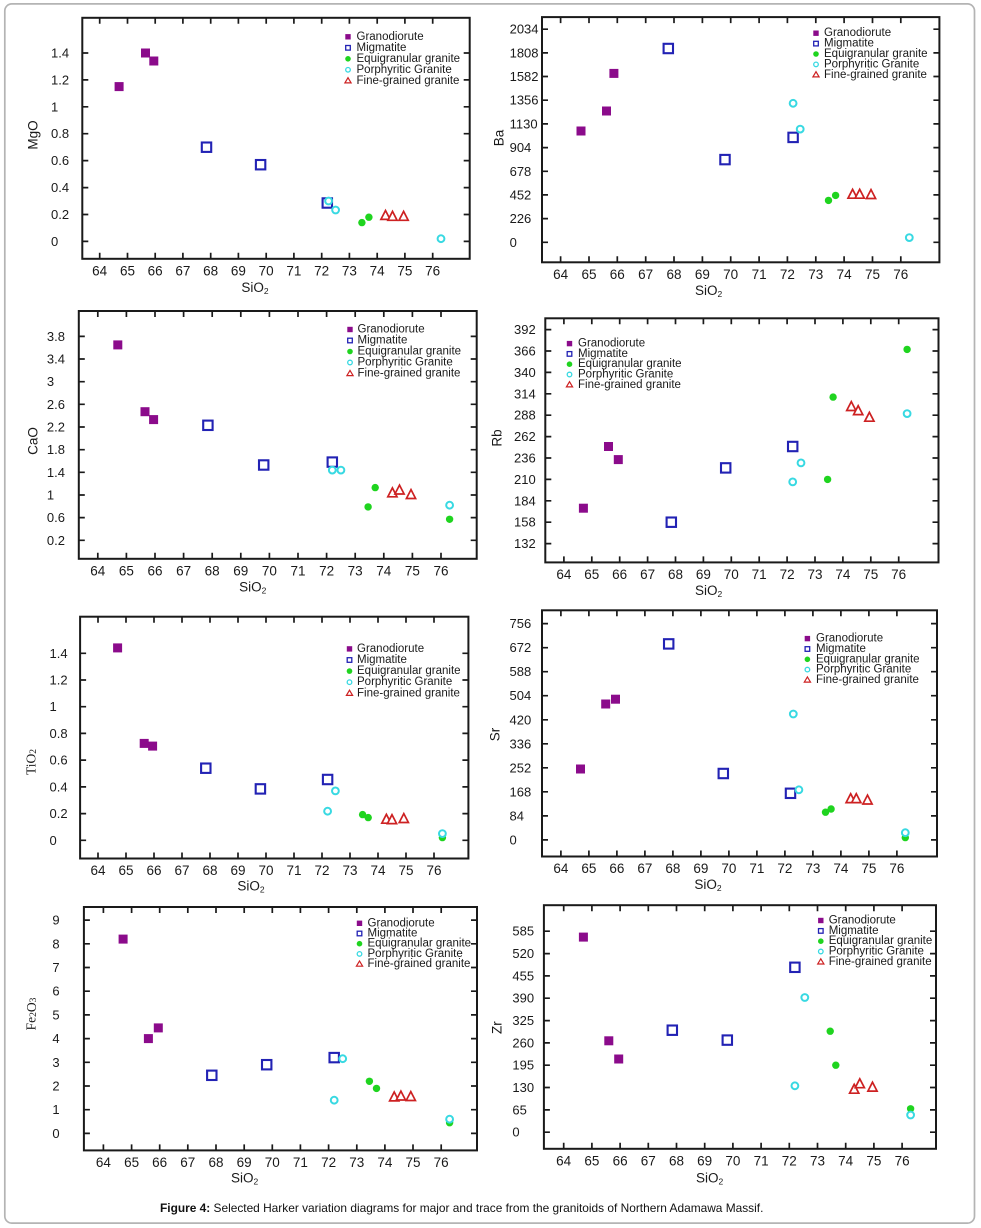  Describe the element at coordinates (521, 647) in the screenshot. I see `svg-text: 672` at that location.